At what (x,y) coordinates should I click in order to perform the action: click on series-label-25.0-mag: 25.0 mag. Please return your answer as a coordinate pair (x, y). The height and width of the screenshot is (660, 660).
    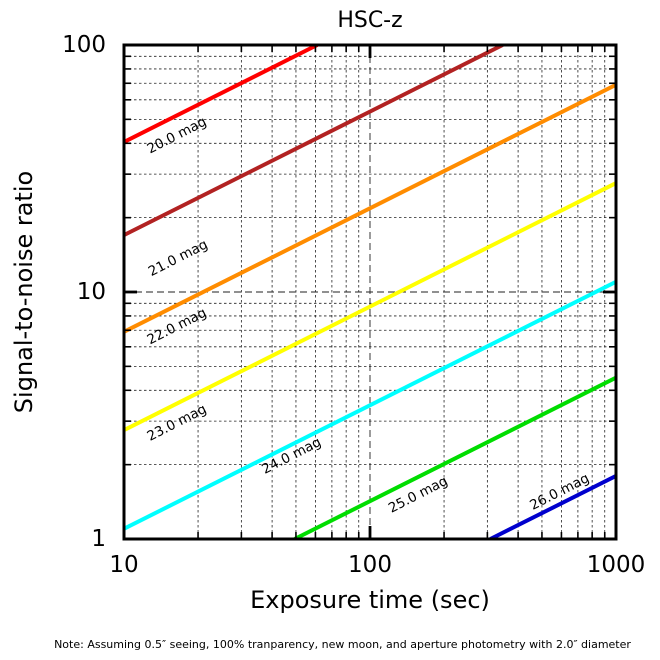
    Looking at the image, I should click on (418, 494).